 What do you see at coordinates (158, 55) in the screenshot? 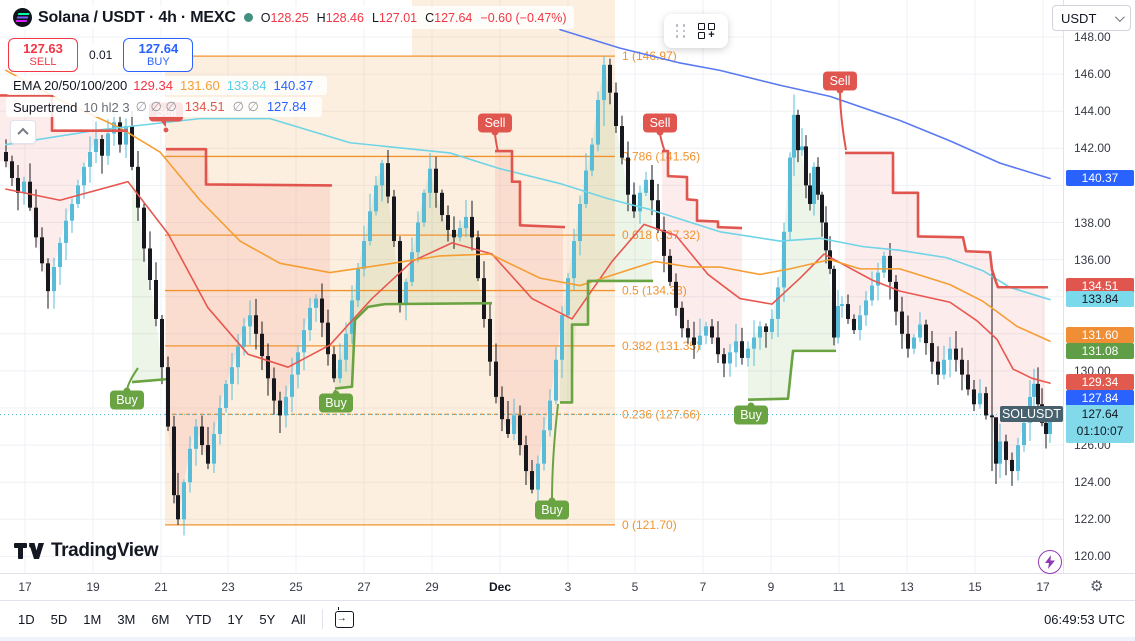
I see `buy-button: 127.64 BUY` at bounding box center [158, 55].